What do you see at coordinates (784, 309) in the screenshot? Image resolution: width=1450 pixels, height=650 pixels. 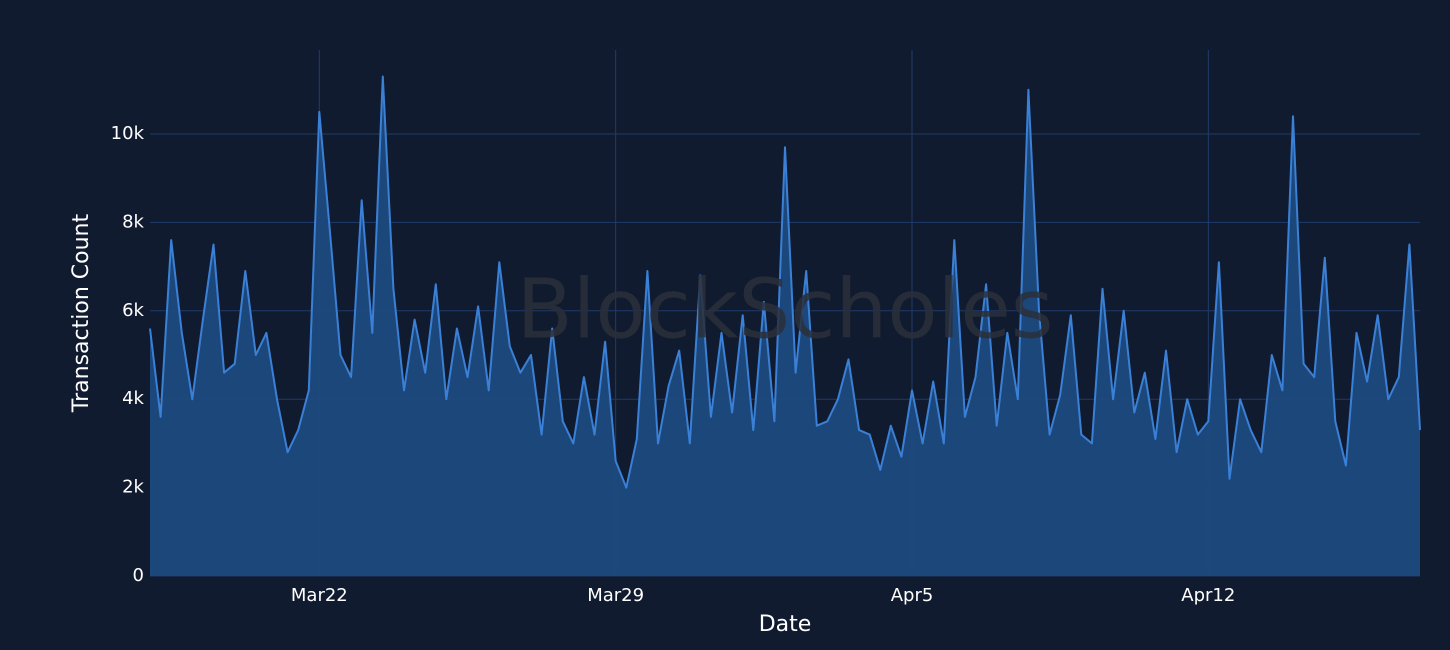 I see `watermark: BlockScholes` at bounding box center [784, 309].